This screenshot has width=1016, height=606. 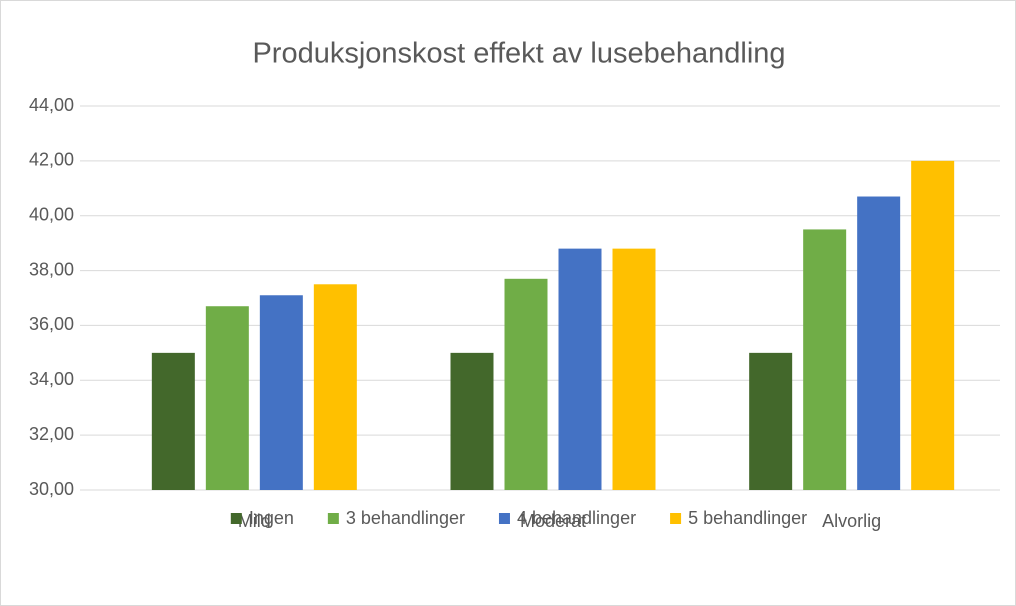 I want to click on y-tick-label: 44,00, so click(x=51, y=105).